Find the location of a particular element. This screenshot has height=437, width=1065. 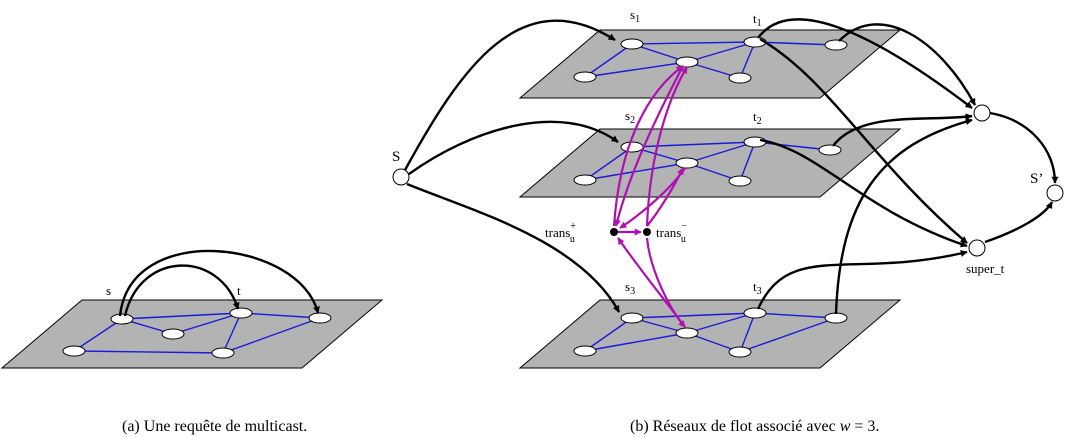

layer-2: s2 t2 is located at coordinates (710, 153).